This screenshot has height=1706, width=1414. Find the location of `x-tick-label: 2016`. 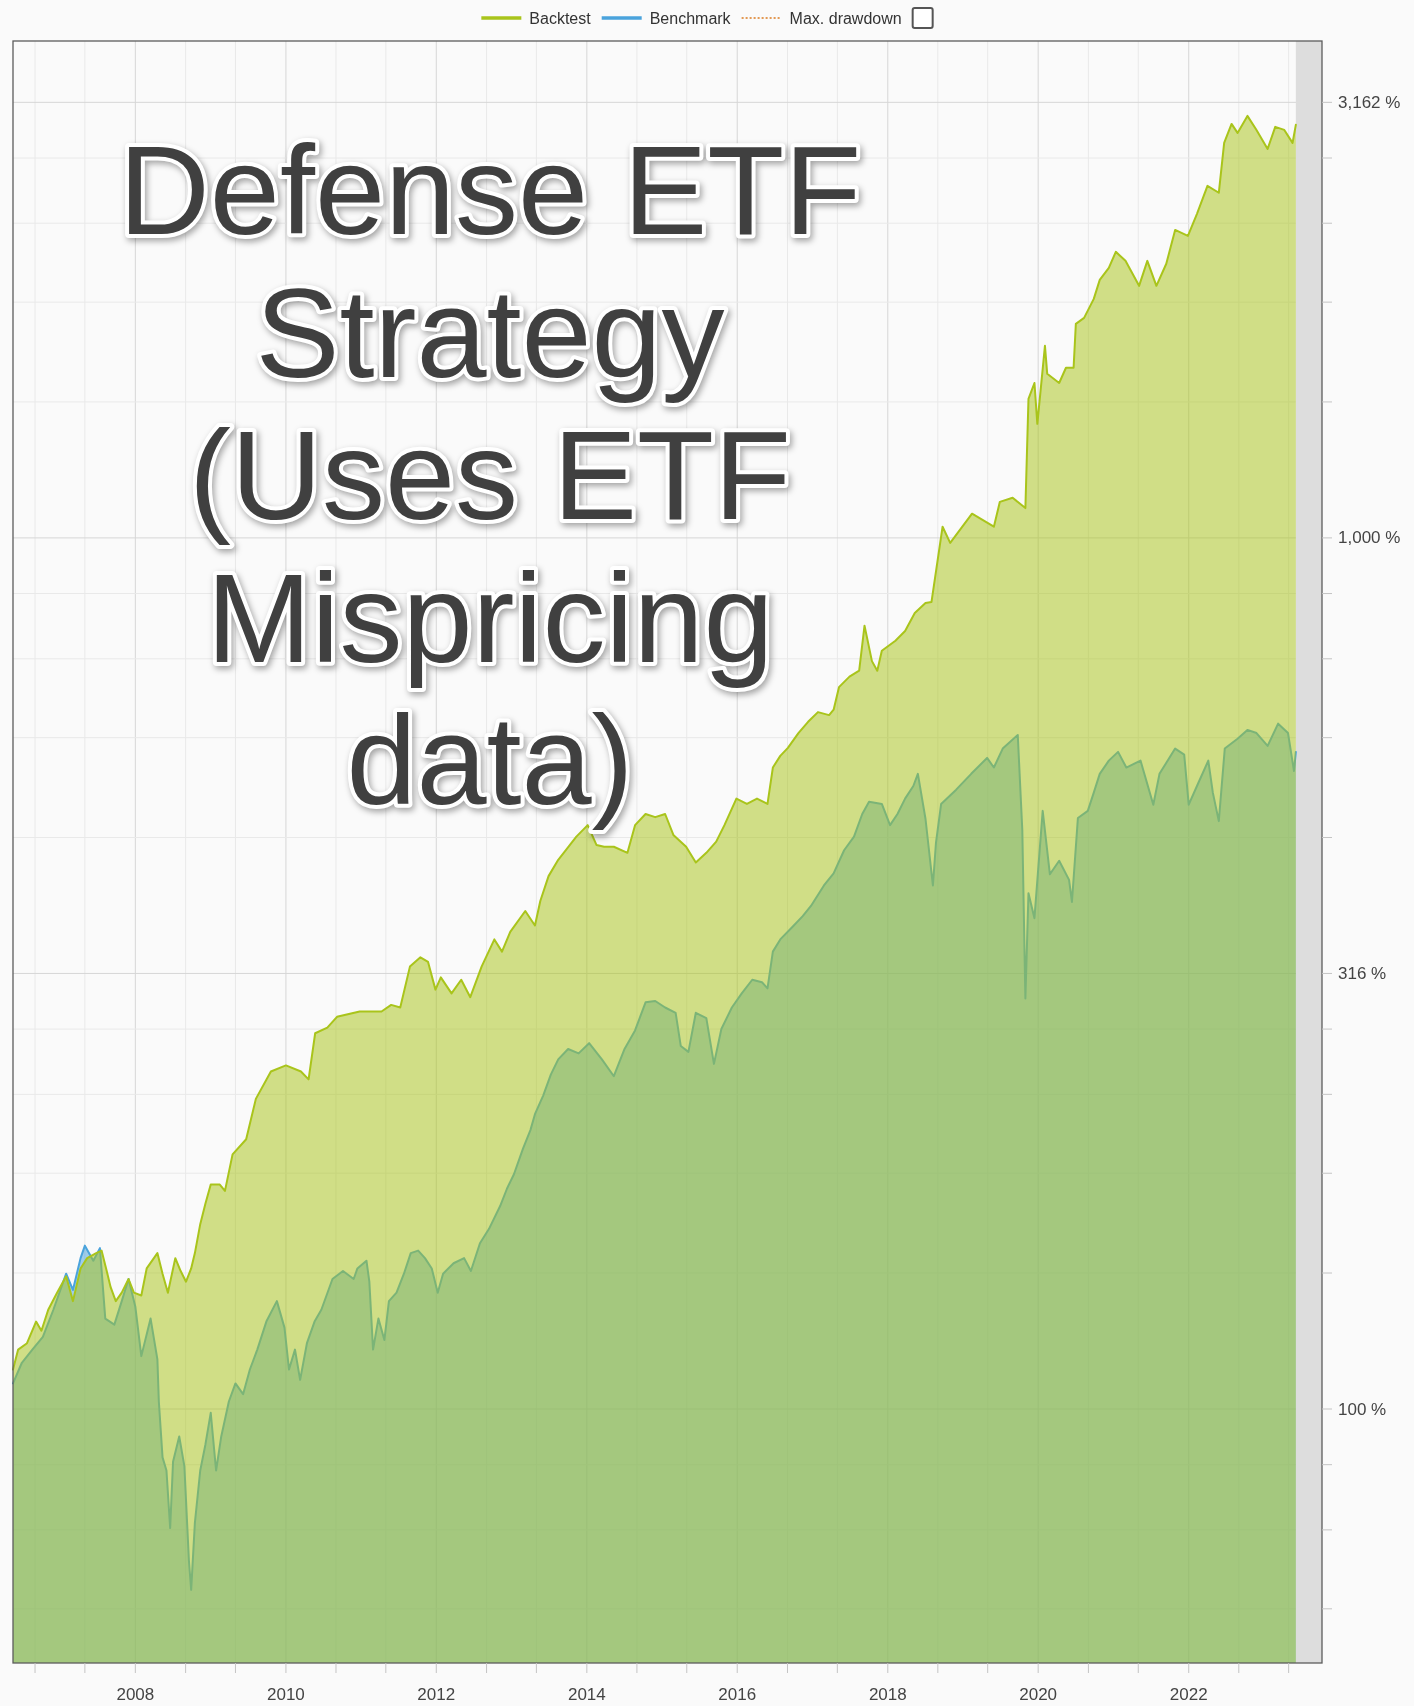

x-tick-label: 2016 is located at coordinates (737, 1694).